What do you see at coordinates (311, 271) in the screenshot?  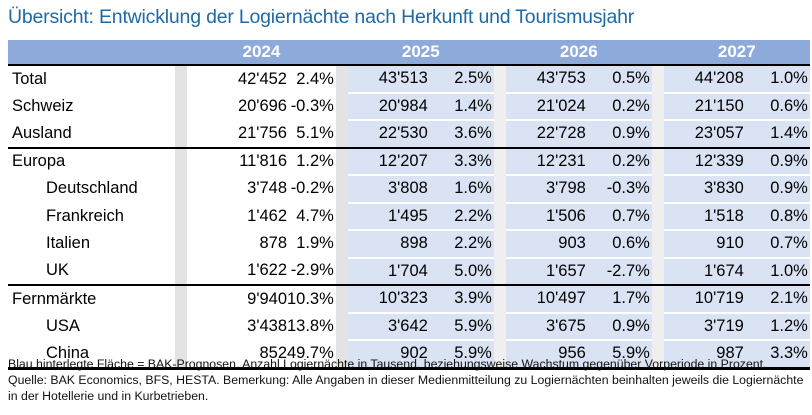 I see `growth-2024: -2.9%` at bounding box center [311, 271].